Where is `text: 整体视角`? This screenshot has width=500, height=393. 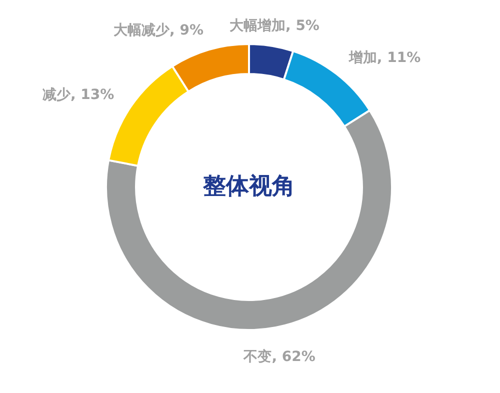 text: 整体视角 is located at coordinates (248, 186).